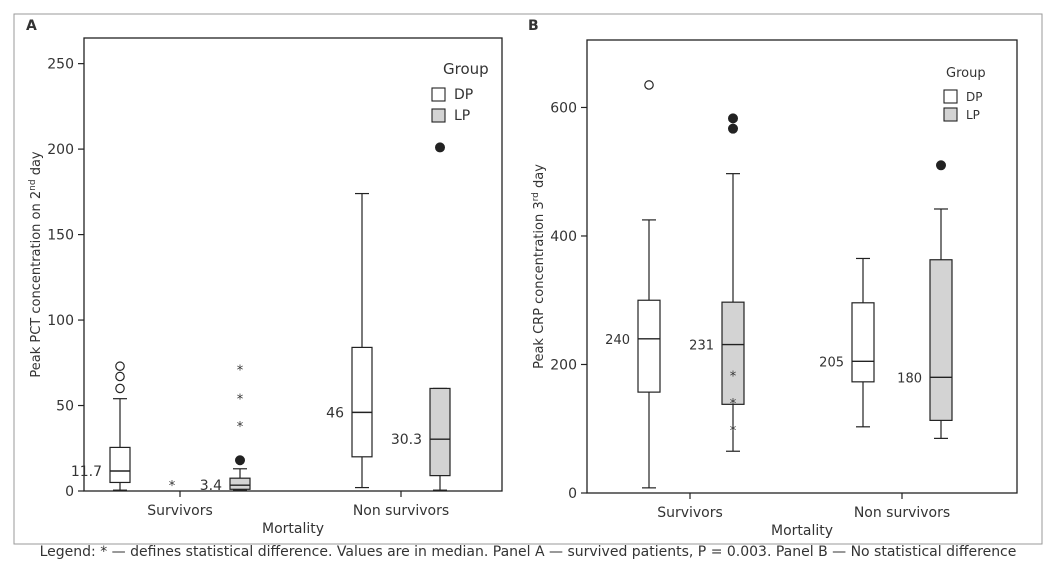  I want to click on panel-a-xtick-label: Survivors, so click(180, 511).